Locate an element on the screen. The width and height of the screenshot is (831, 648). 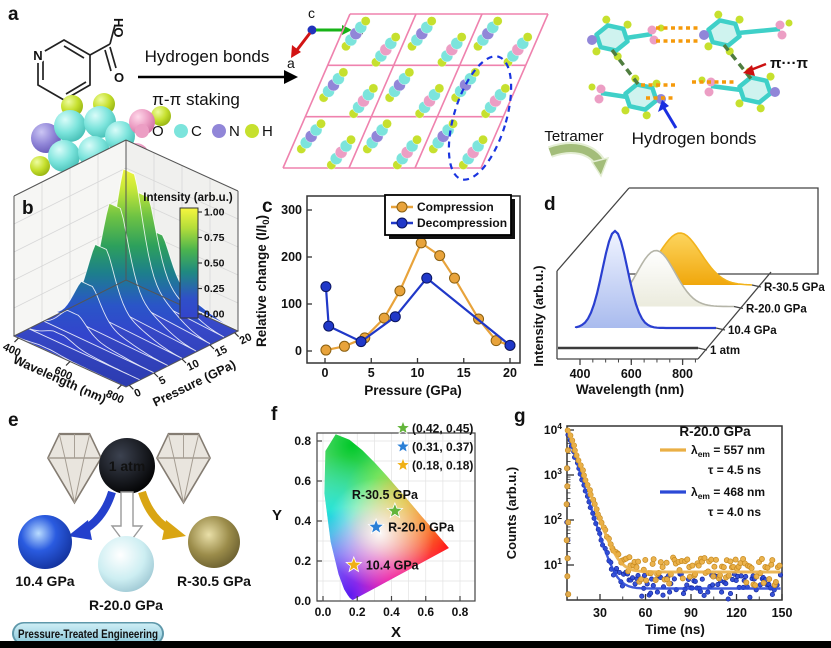
sphere-r-30-gpa is located at coordinates (214, 542).